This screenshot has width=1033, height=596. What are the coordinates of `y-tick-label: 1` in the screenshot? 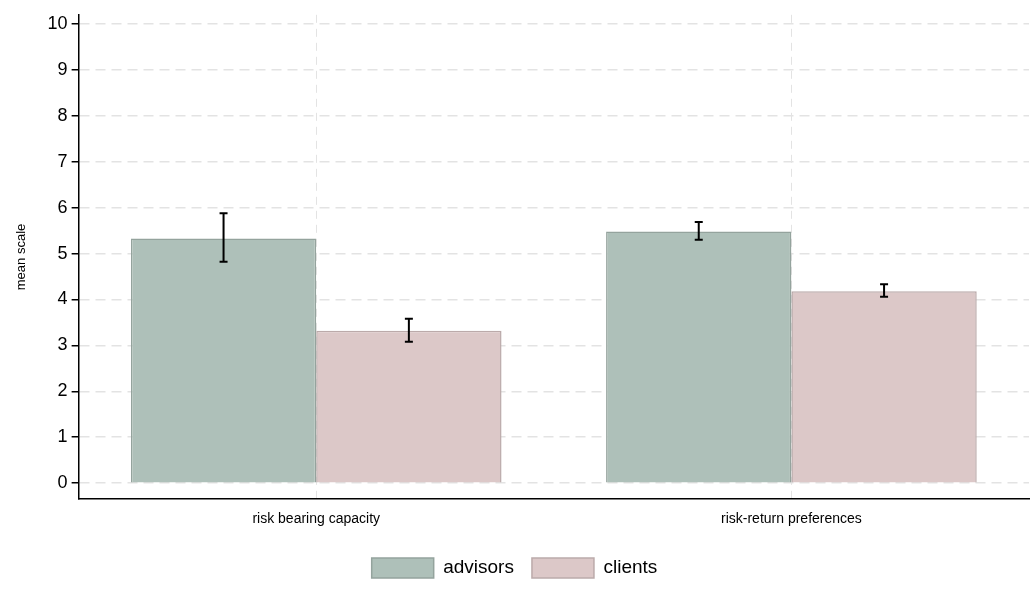 It's located at (62, 436).